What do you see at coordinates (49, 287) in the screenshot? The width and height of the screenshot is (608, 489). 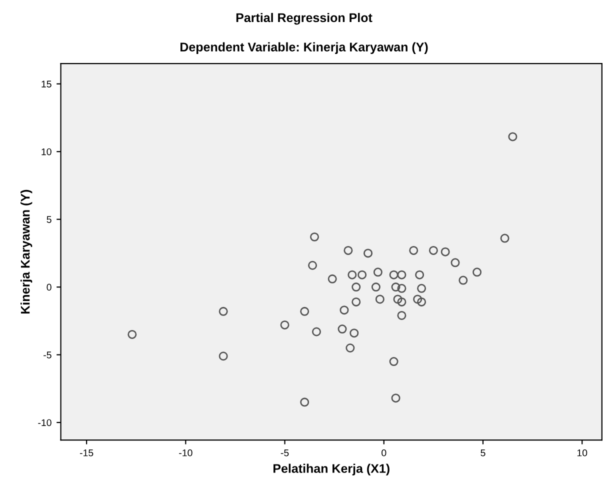 I see `y-tick-label: 0` at bounding box center [49, 287].